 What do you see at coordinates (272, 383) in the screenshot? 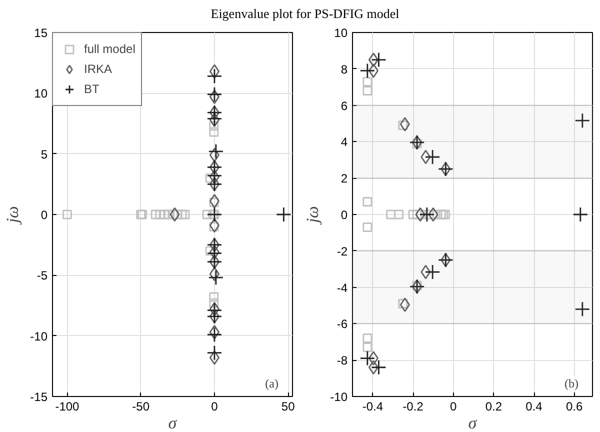
I see `annotation: (a)` at bounding box center [272, 383].